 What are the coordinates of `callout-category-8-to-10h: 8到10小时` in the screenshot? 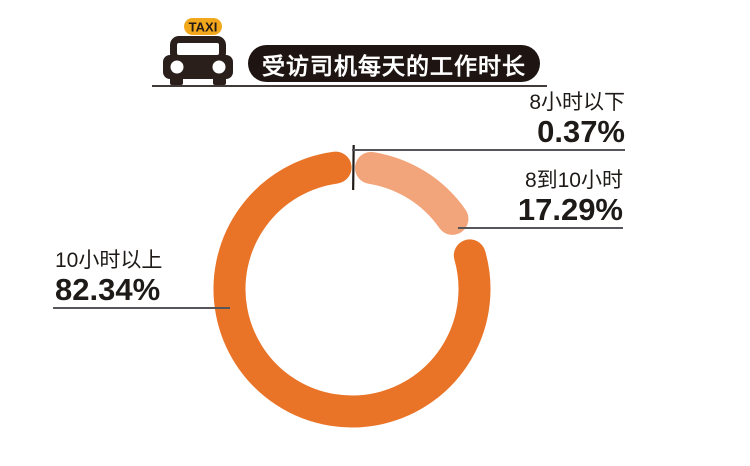 It's located at (573, 180).